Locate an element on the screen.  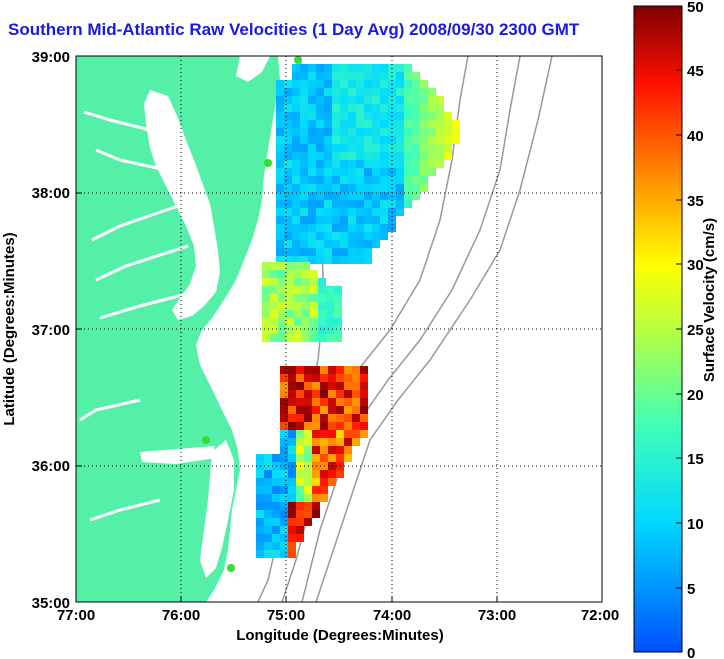
river-lines is located at coordinates (137, 316).